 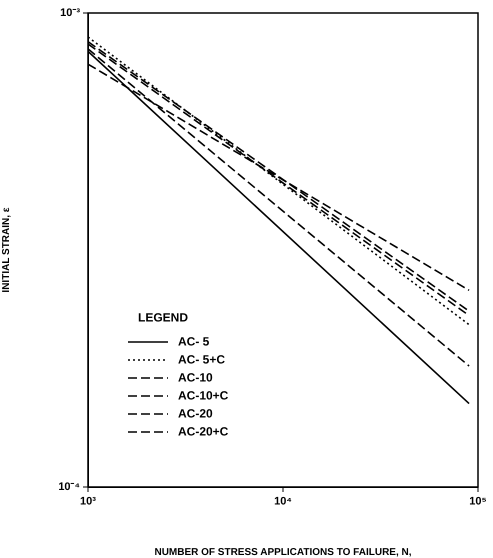 I want to click on y-tick-label: 10⁻³, so click(x=70, y=13).